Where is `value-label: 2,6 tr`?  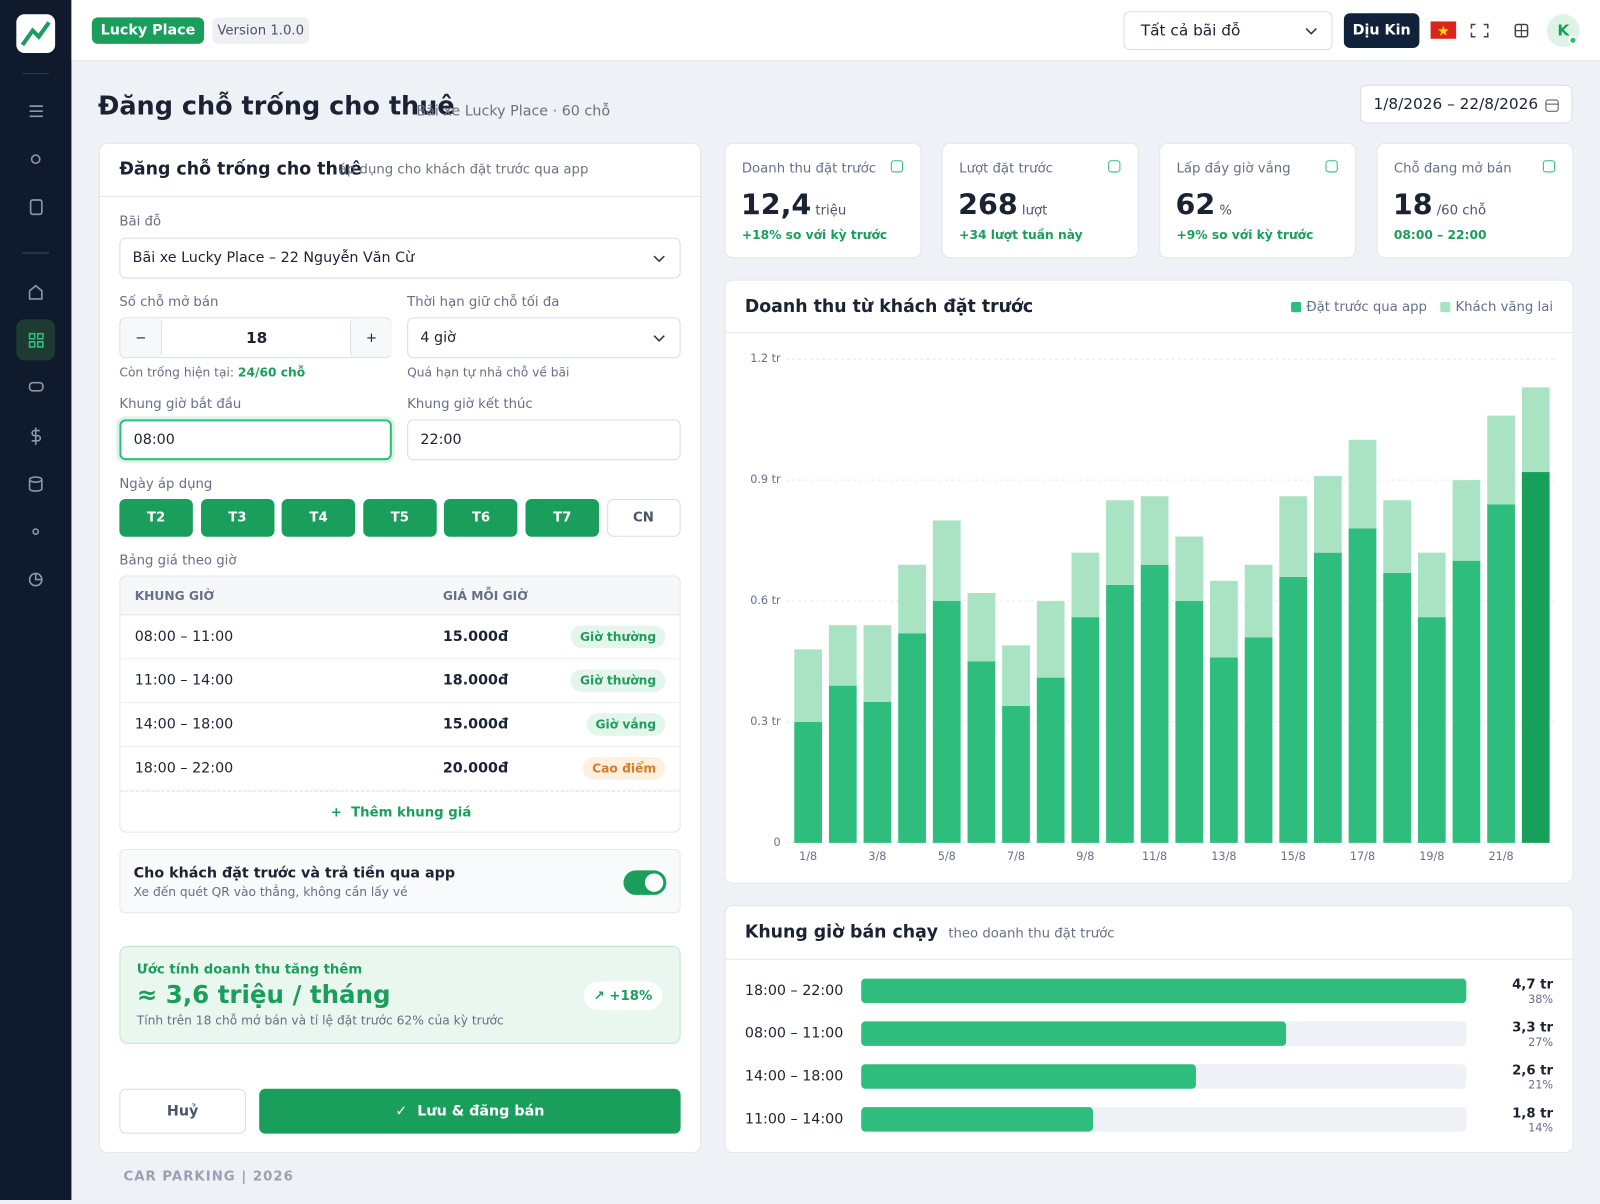
value-label: 2,6 tr is located at coordinates (1532, 1070).